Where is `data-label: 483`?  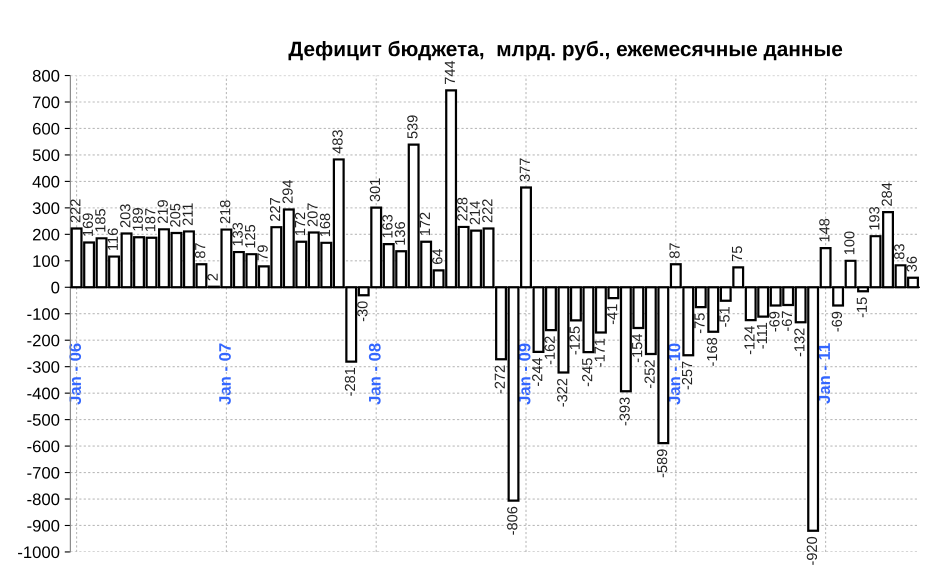 data-label: 483 is located at coordinates (337, 142).